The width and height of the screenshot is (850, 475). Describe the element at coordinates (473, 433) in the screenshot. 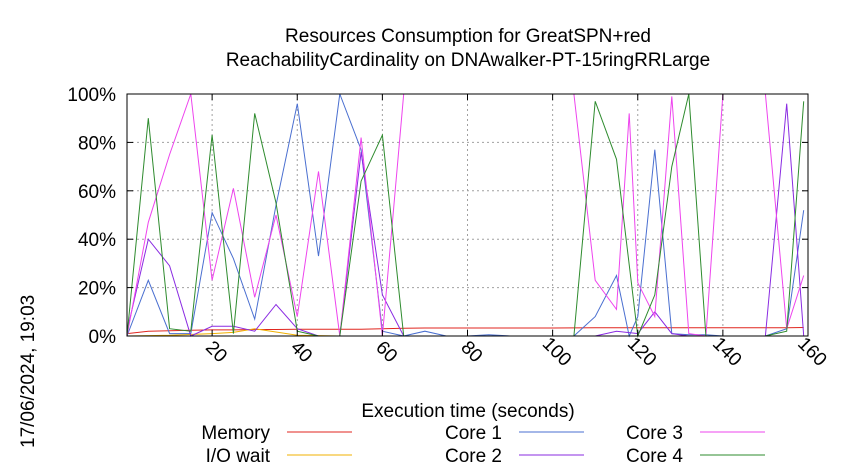

I see `legend-label-core-1: Core 1` at that location.